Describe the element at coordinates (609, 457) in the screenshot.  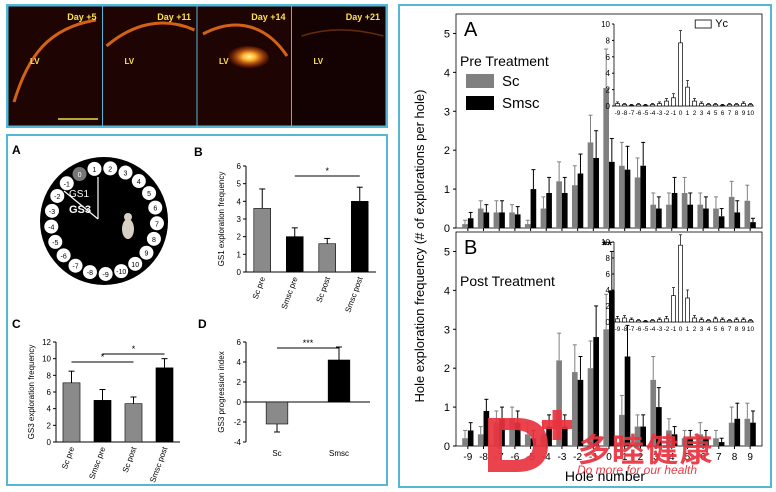
I see `x-tick-label: 0` at that location.